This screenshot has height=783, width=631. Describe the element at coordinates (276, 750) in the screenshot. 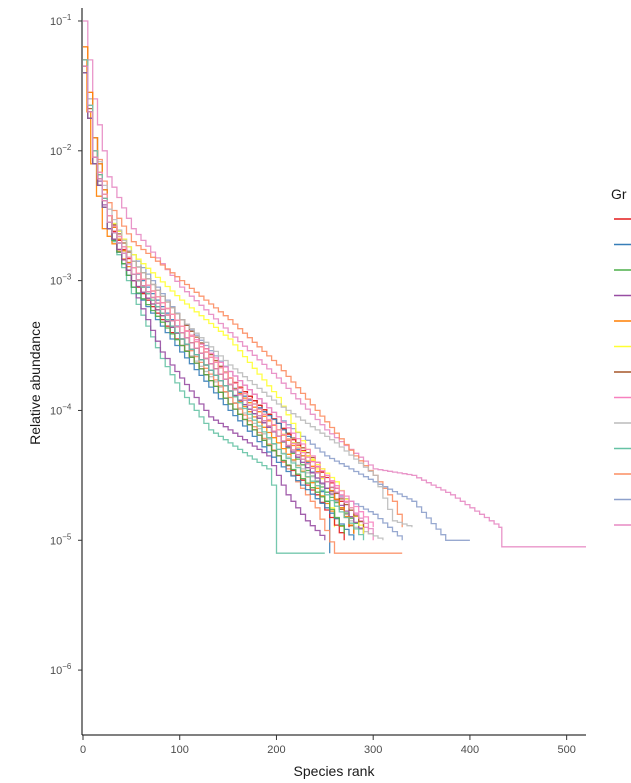

I see `x-tick-label: 200` at that location.